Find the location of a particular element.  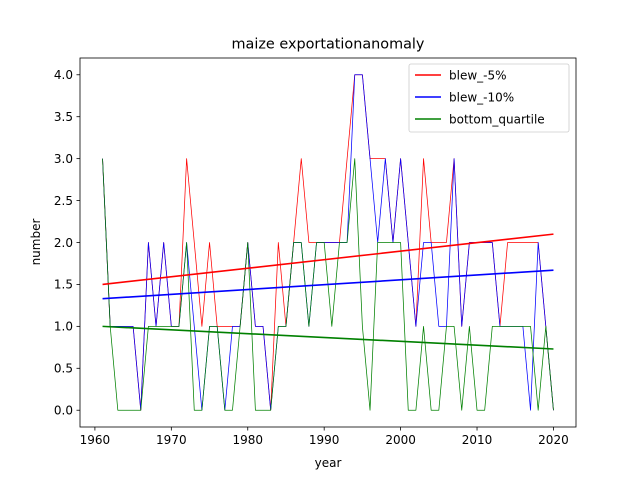

y-tick-label: 3.0 is located at coordinates (63, 159).